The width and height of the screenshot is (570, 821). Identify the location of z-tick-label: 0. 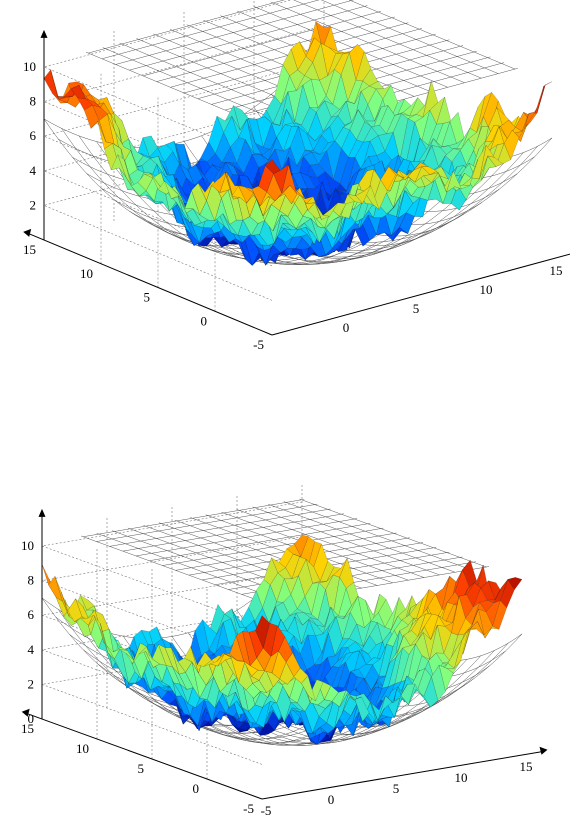
(31, 718).